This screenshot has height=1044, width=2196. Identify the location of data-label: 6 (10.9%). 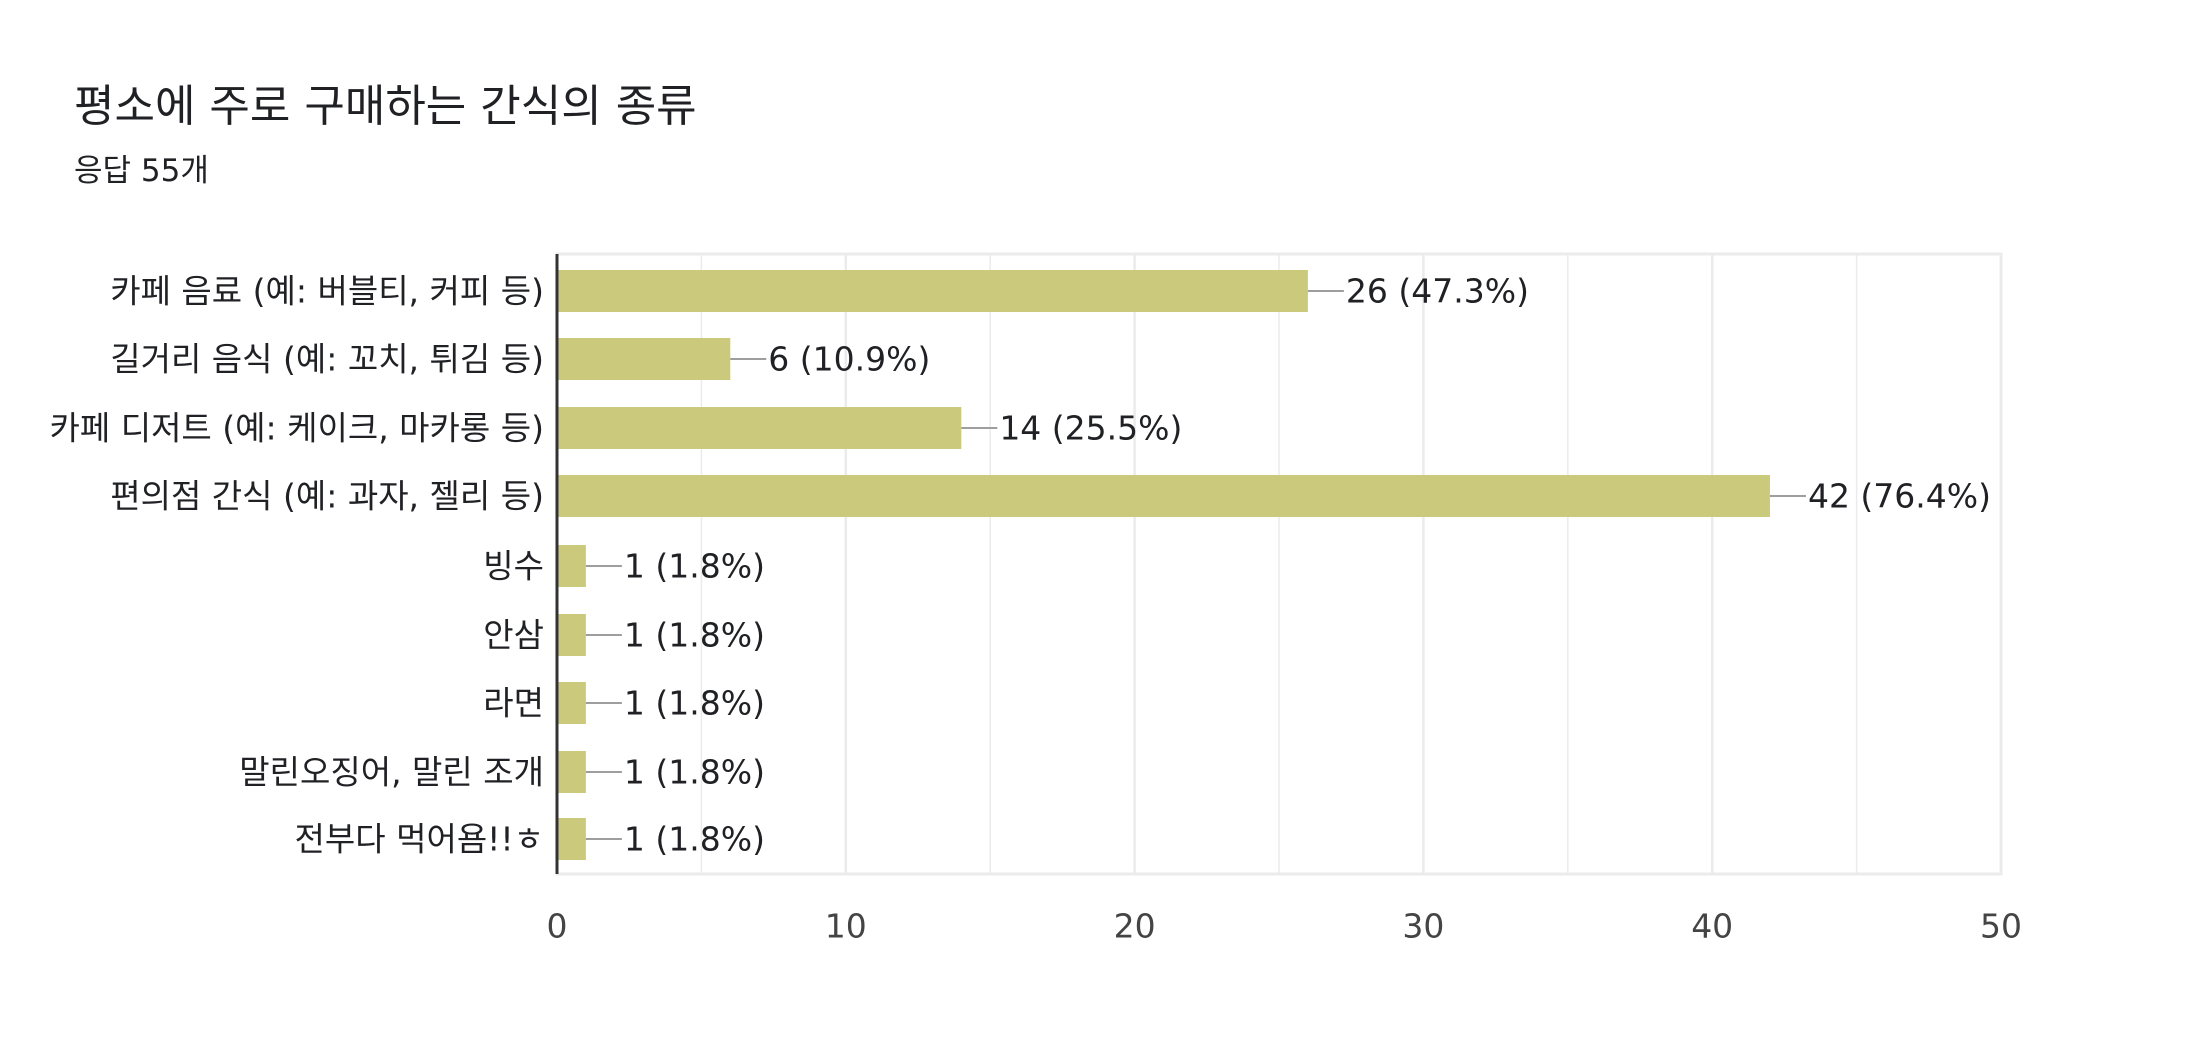
(849, 359).